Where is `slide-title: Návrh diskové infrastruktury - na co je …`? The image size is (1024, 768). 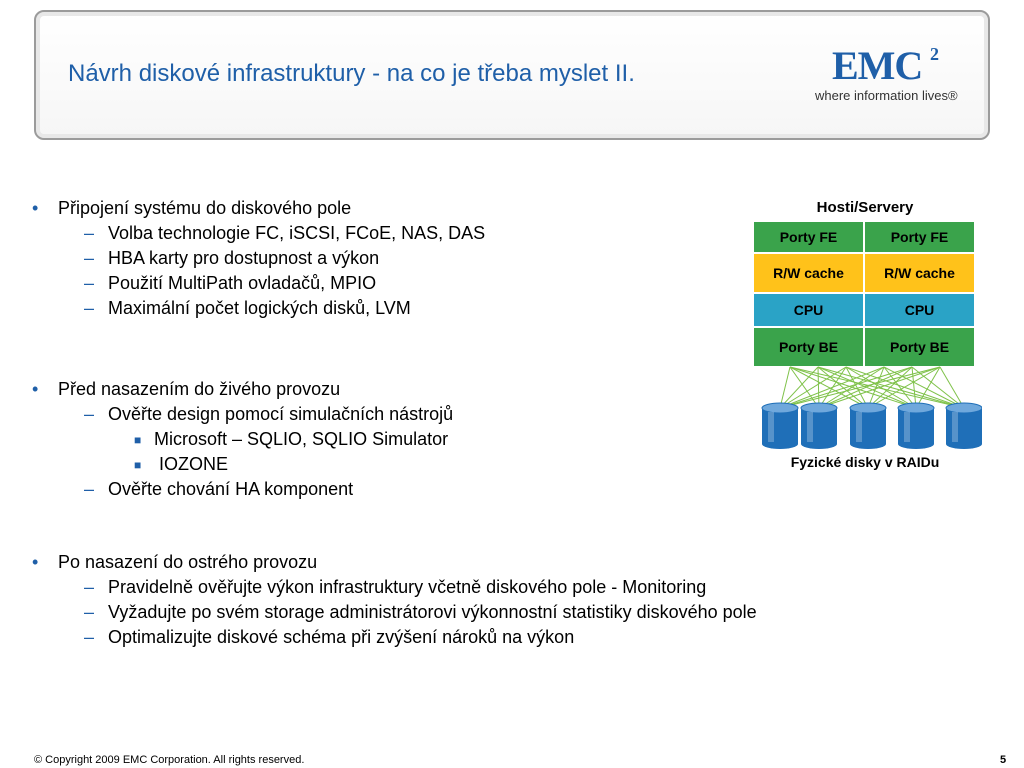 slide-title: Návrh diskové infrastruktury - na co je … is located at coordinates (351, 73).